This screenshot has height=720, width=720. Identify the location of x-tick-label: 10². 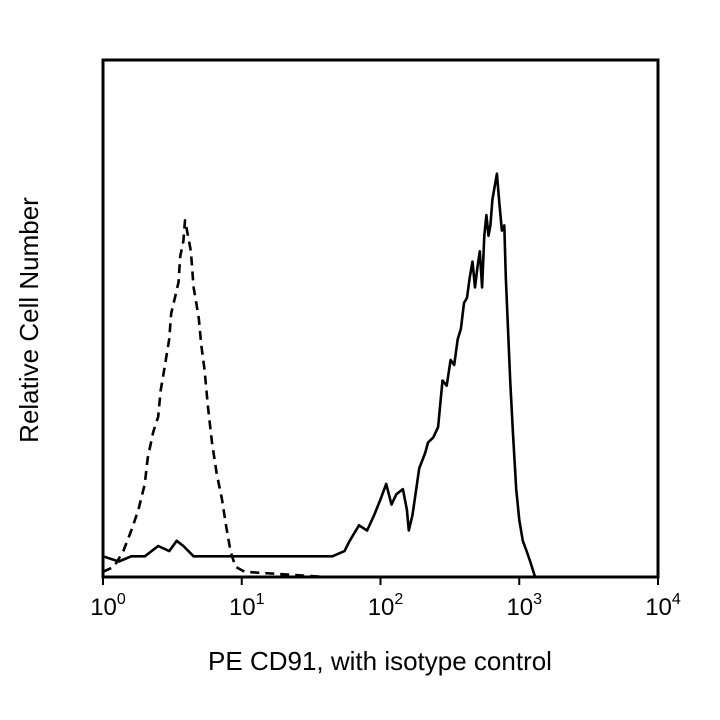
(386, 606).